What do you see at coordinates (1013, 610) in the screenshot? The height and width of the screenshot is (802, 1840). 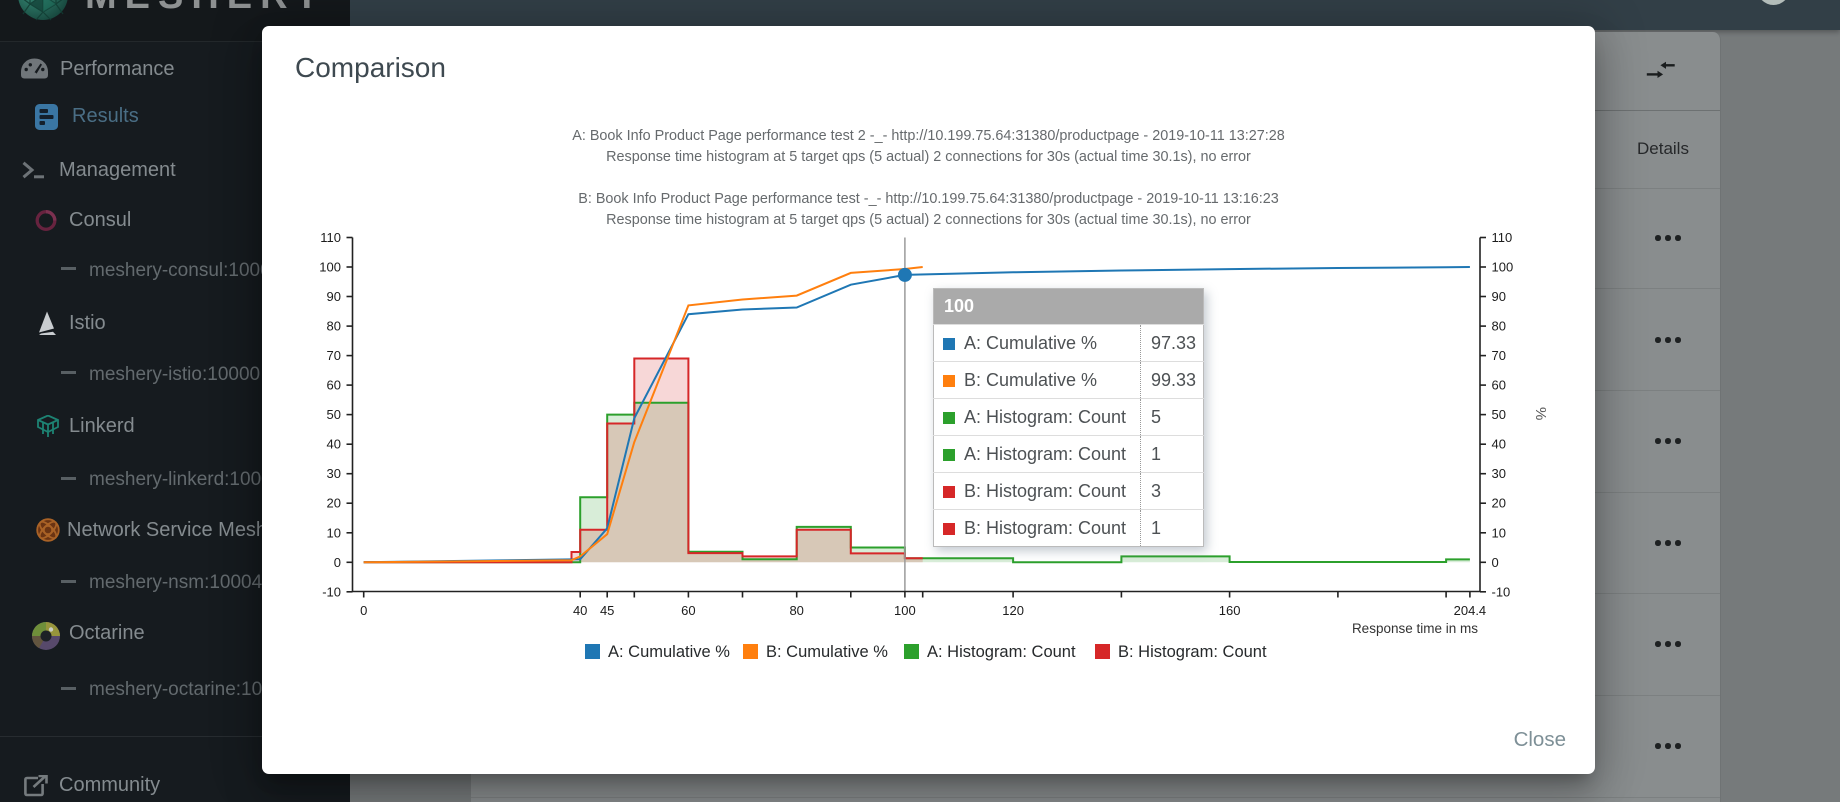 I see `svg-text: 120` at bounding box center [1013, 610].